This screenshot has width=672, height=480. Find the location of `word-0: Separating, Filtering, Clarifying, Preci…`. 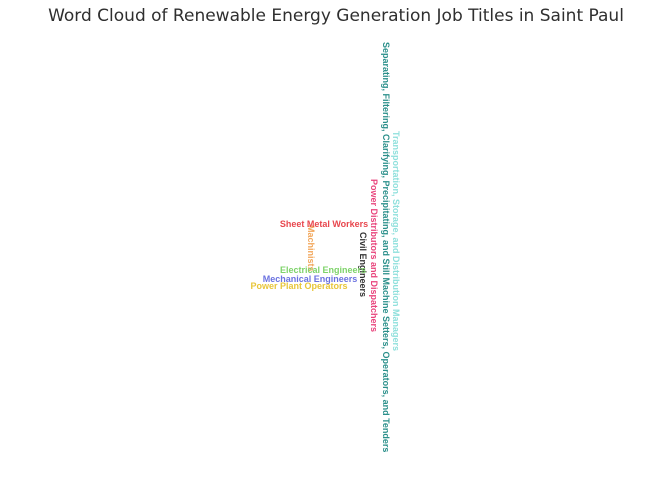

word-0: Separating, Filtering, Clarifying, Preci… is located at coordinates (386, 247).